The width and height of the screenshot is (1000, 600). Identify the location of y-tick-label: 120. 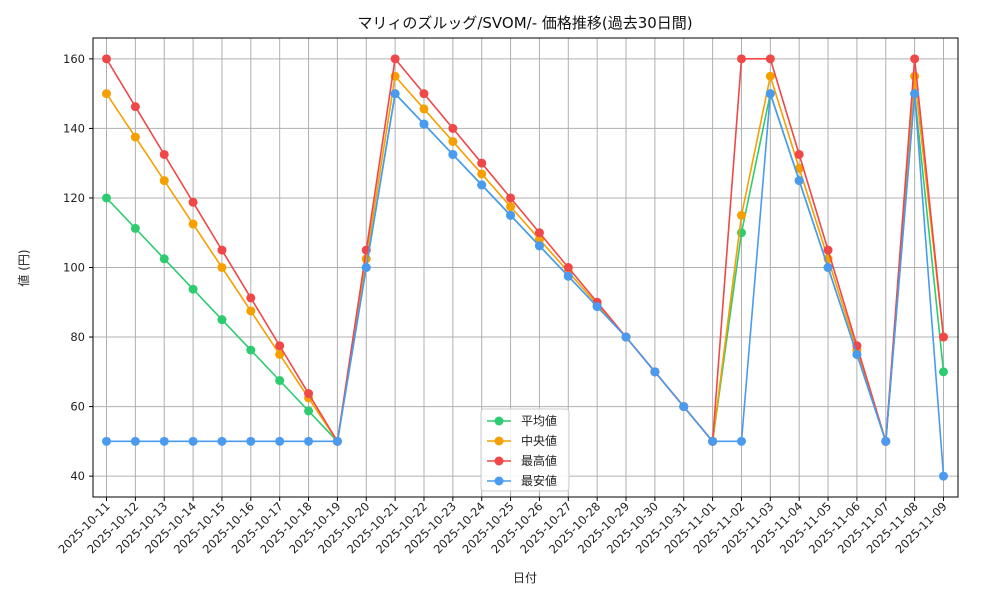
(74, 198).